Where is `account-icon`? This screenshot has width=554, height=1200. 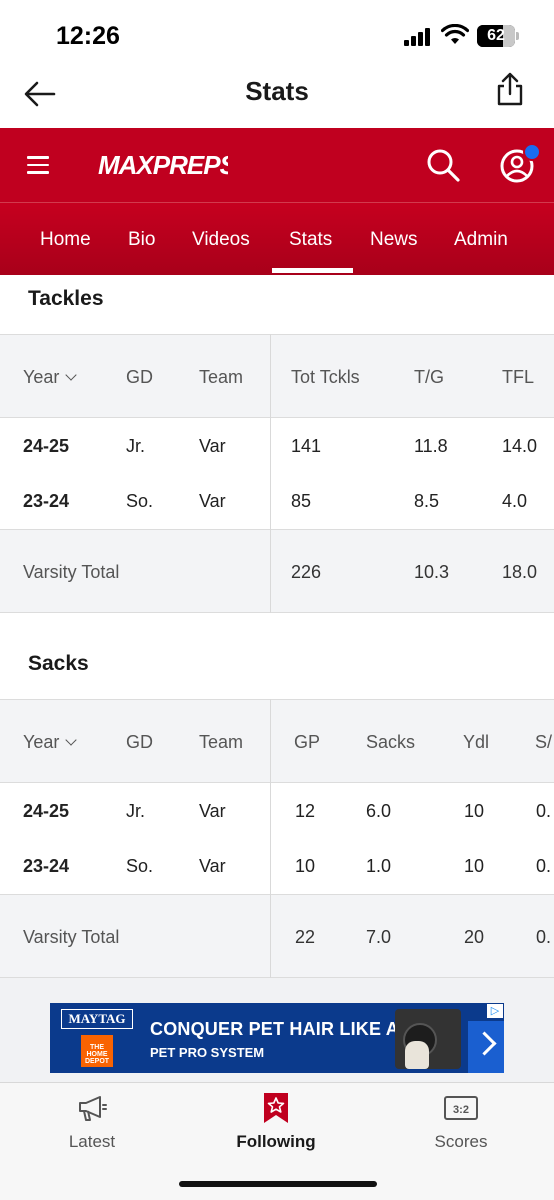 account-icon is located at coordinates (517, 166).